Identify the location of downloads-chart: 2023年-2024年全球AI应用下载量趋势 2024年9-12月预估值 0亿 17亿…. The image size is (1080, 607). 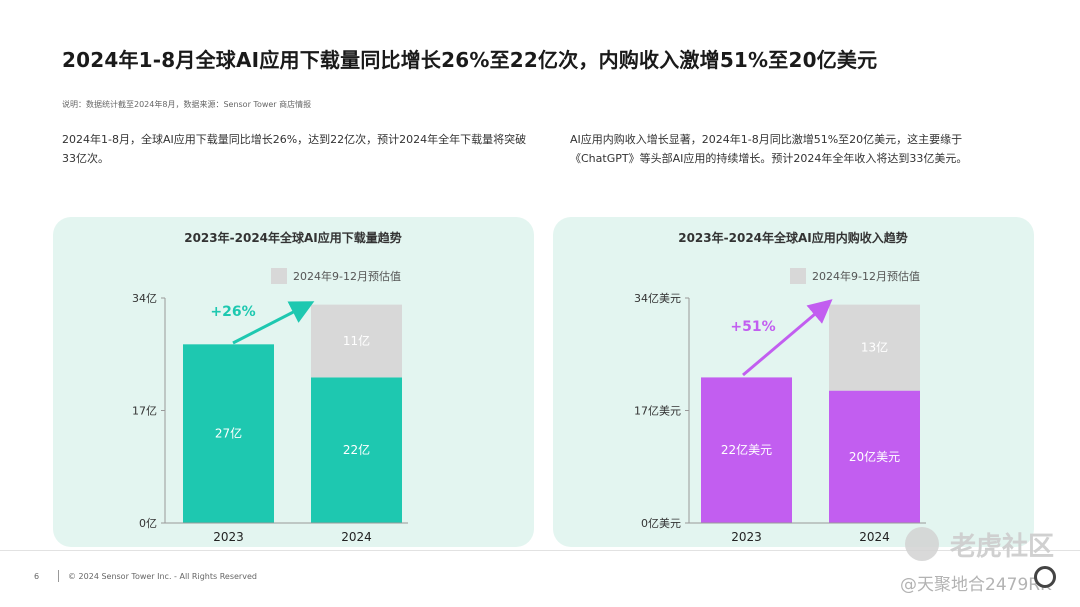
(270, 387).